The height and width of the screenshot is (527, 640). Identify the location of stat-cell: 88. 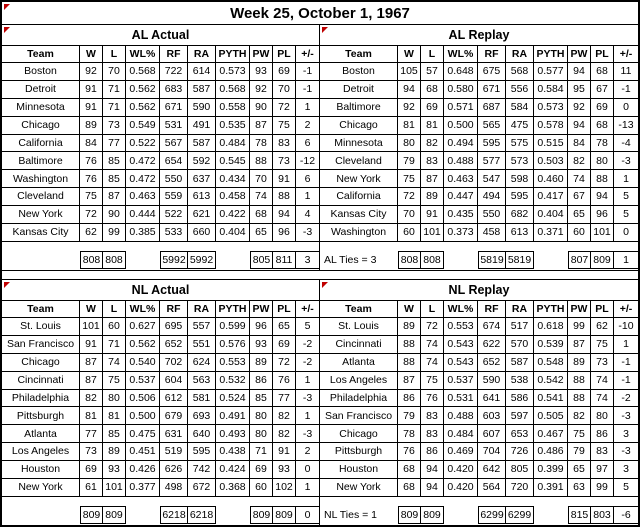
(409, 344).